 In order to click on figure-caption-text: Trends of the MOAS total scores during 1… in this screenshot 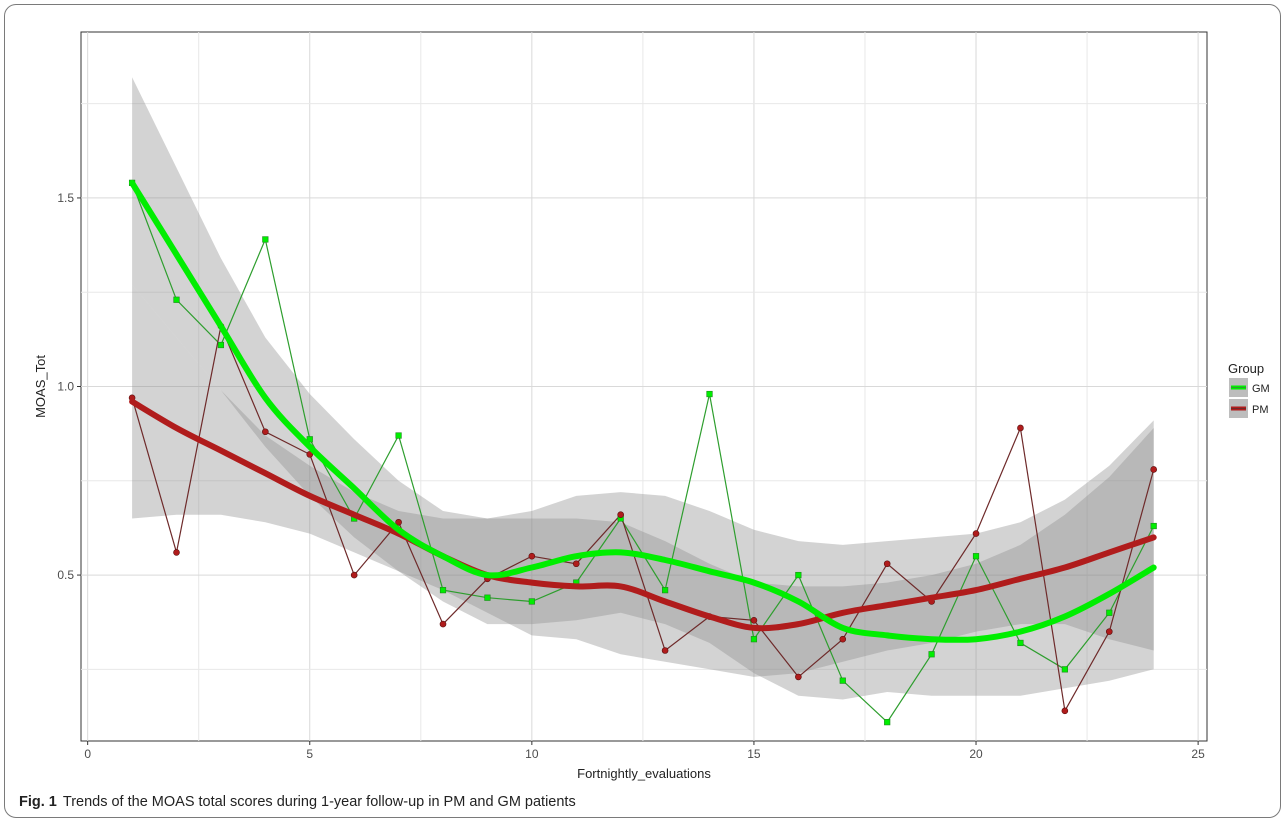, I will do `click(319, 802)`.